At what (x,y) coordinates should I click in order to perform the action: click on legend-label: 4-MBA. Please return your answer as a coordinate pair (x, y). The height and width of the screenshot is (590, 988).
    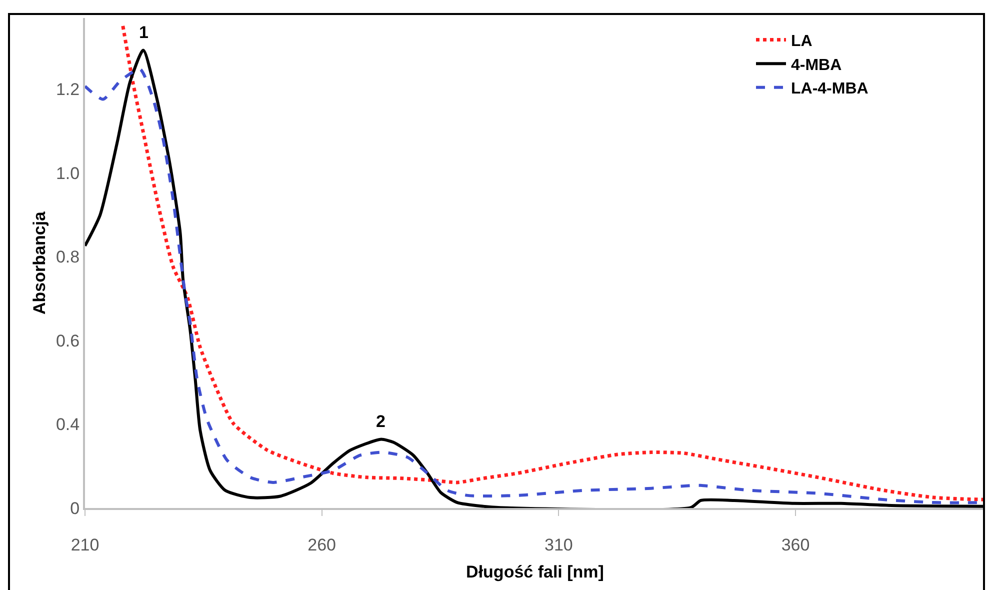
    Looking at the image, I should click on (816, 65).